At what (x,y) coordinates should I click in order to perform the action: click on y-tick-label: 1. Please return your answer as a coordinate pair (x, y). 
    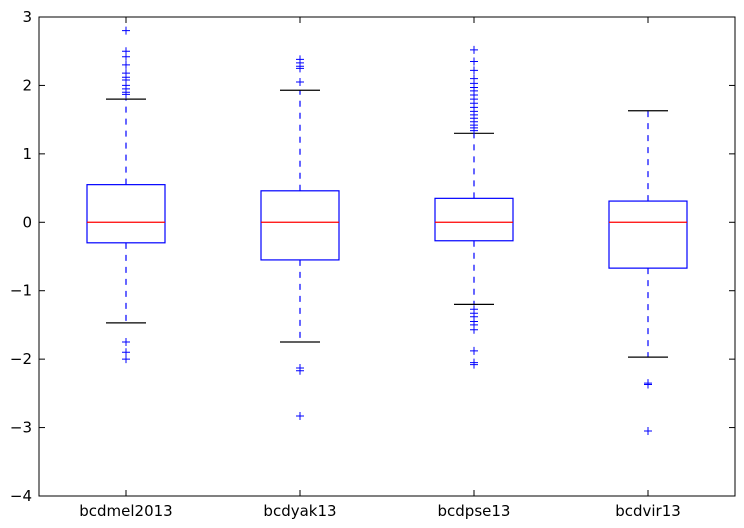
    Looking at the image, I should click on (27, 154).